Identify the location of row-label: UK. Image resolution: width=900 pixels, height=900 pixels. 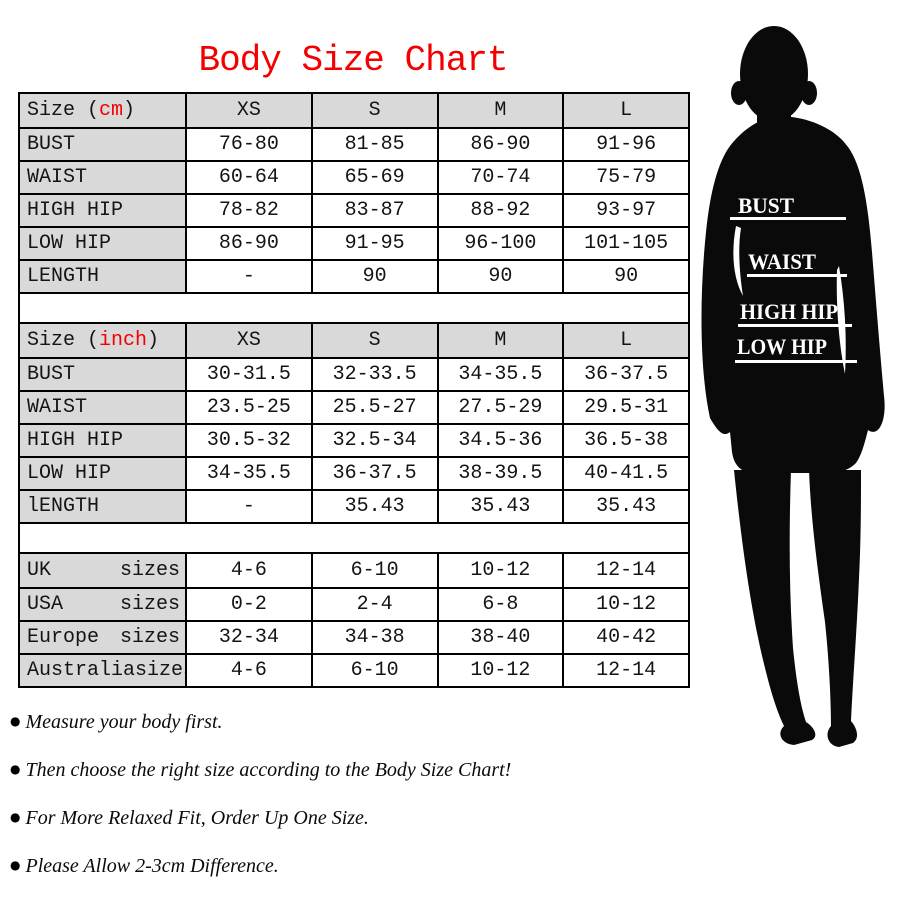
(39, 570).